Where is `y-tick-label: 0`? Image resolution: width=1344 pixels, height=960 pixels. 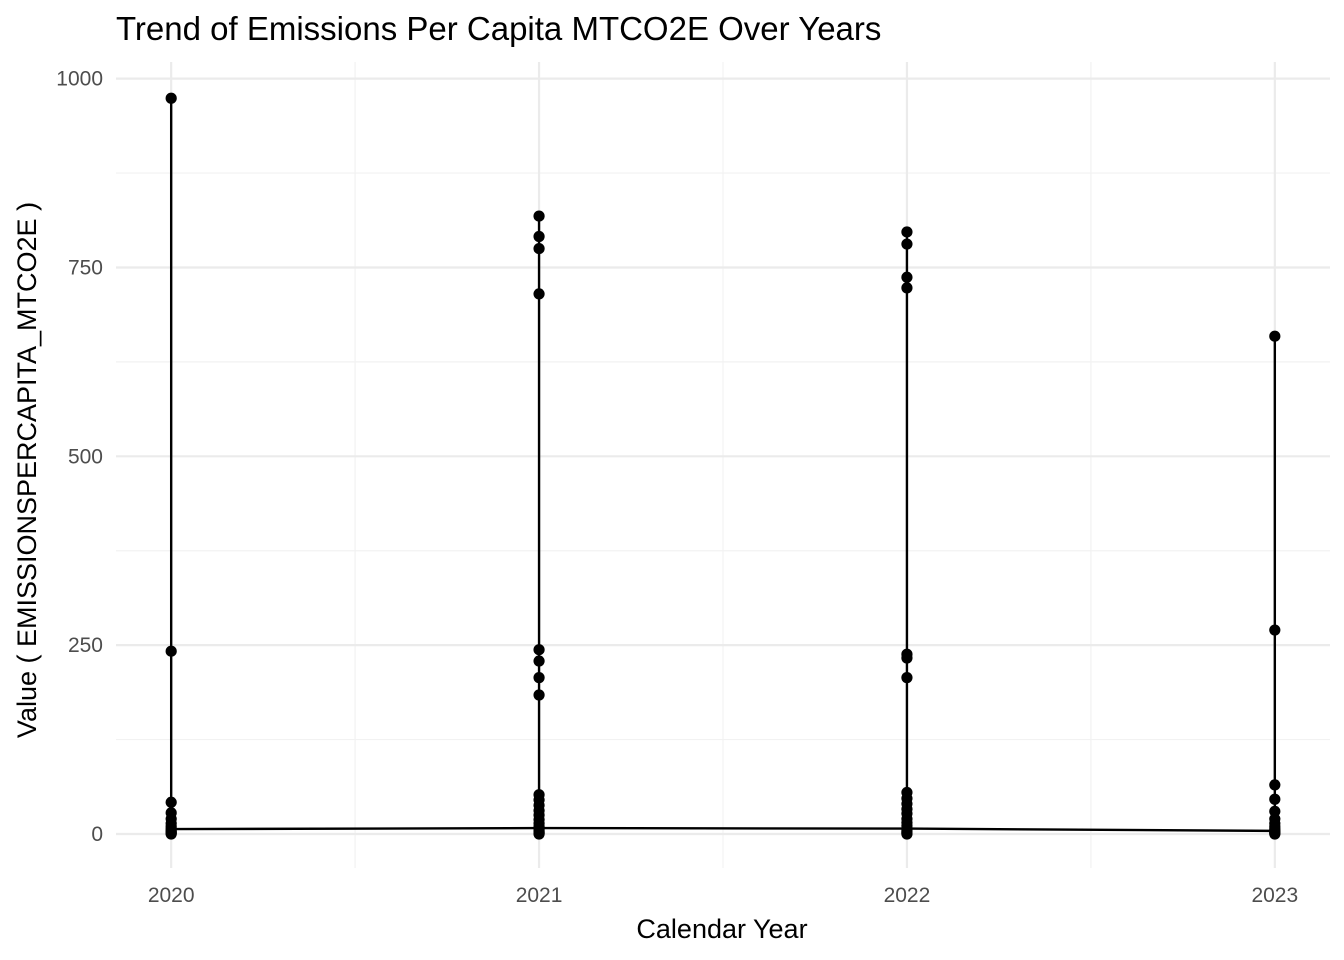
y-tick-label: 0 is located at coordinates (97, 834).